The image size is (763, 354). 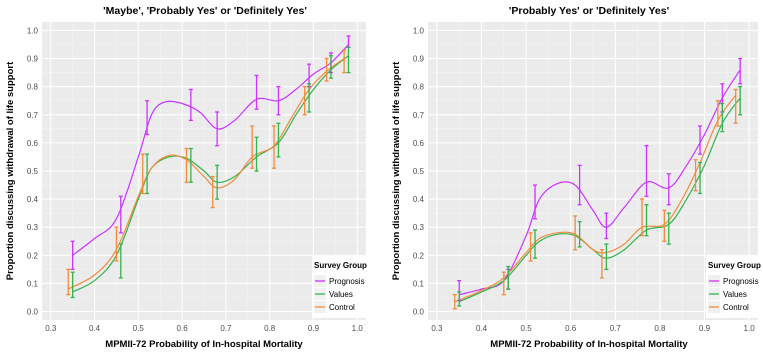 I want to click on chart-left-x-tick-label: 0.5, so click(x=139, y=328).